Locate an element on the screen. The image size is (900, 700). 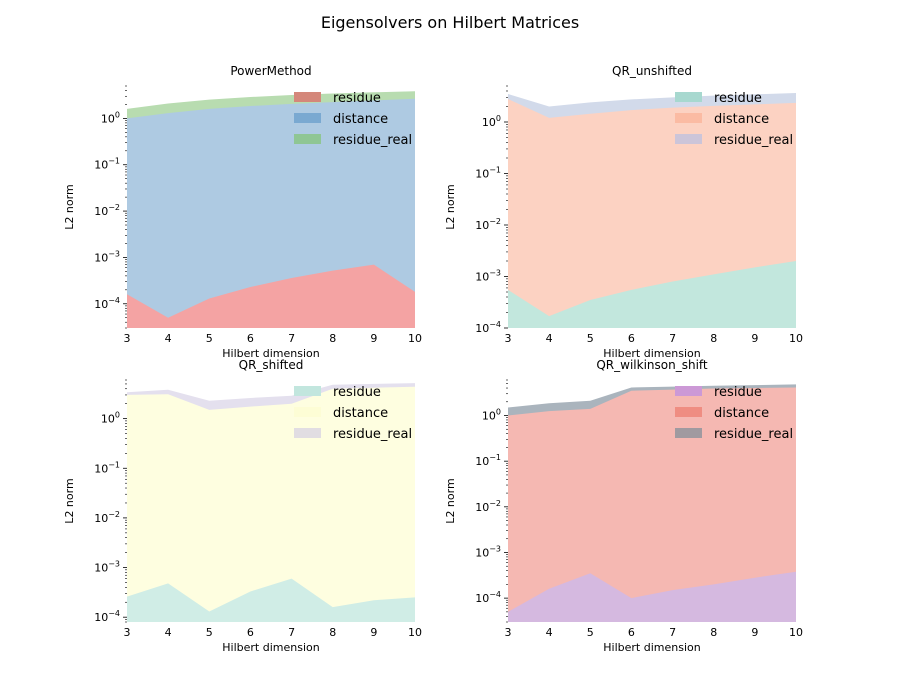
subplot-title: QR_wilkinson_shift is located at coordinates (652, 365).